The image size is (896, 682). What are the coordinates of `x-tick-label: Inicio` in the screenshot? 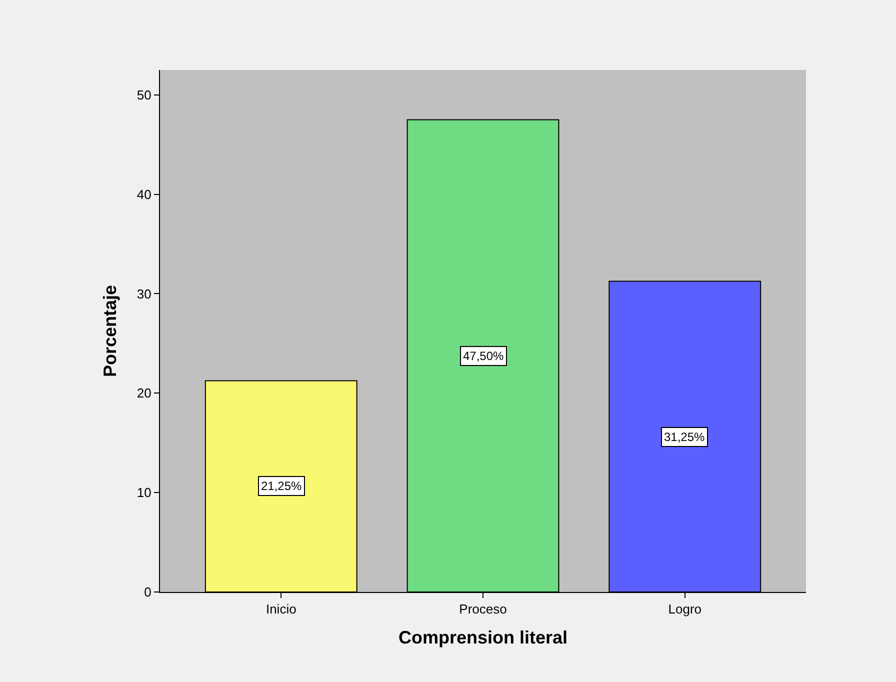 It's located at (281, 609).